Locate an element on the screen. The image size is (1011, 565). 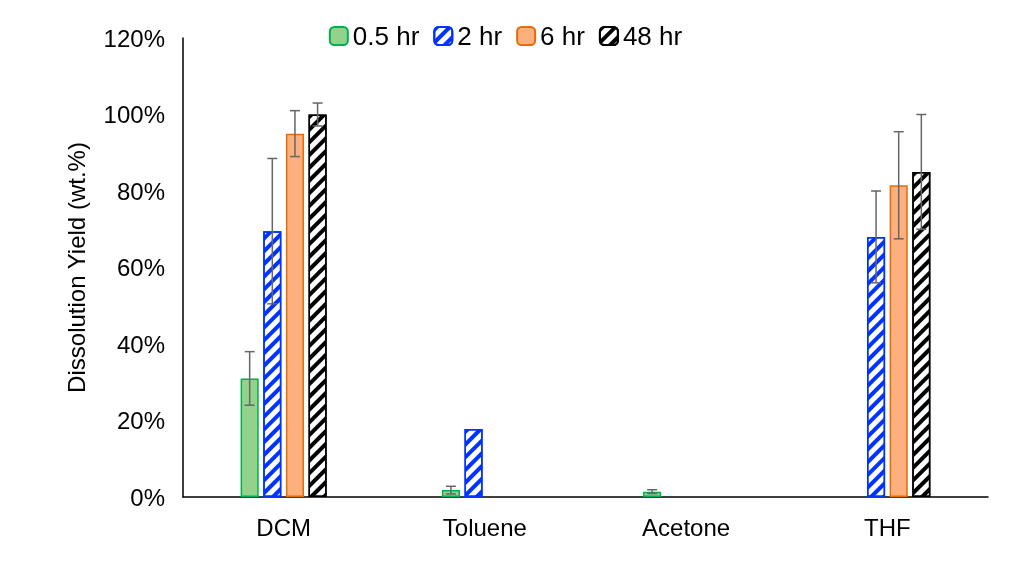
y-tick-label: 40% is located at coordinates (140, 344).